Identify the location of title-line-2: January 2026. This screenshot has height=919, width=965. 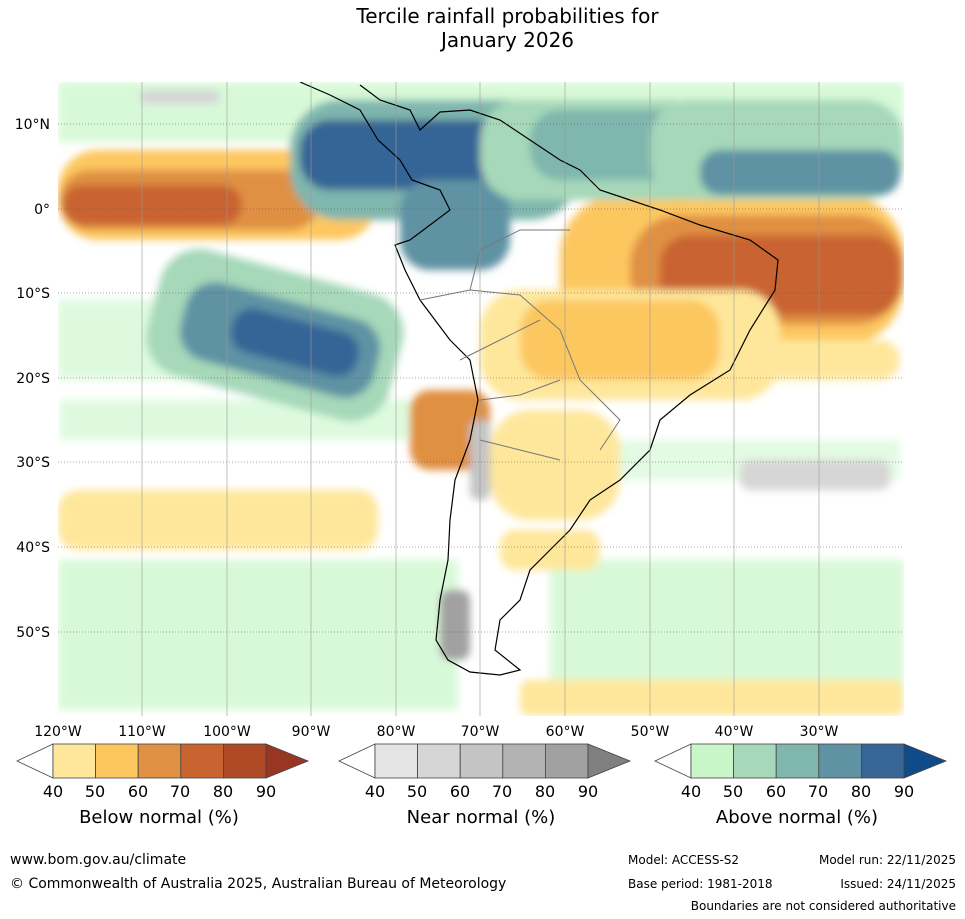
(507, 40).